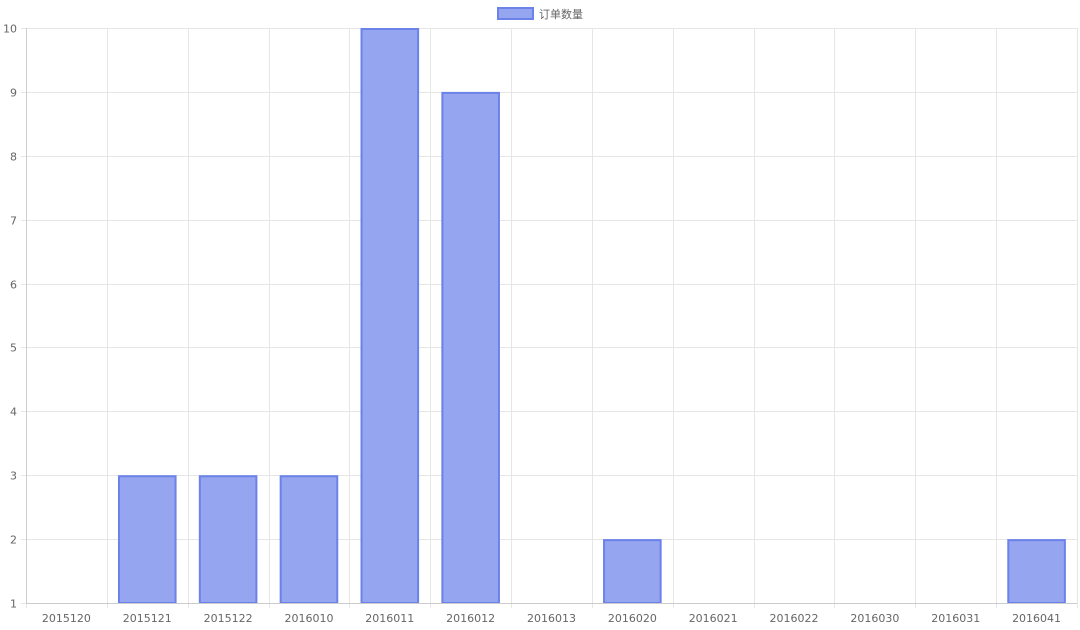 Image resolution: width=1080 pixels, height=630 pixels. Describe the element at coordinates (794, 618) in the screenshot. I see `x-tick-label: 2016022` at that location.